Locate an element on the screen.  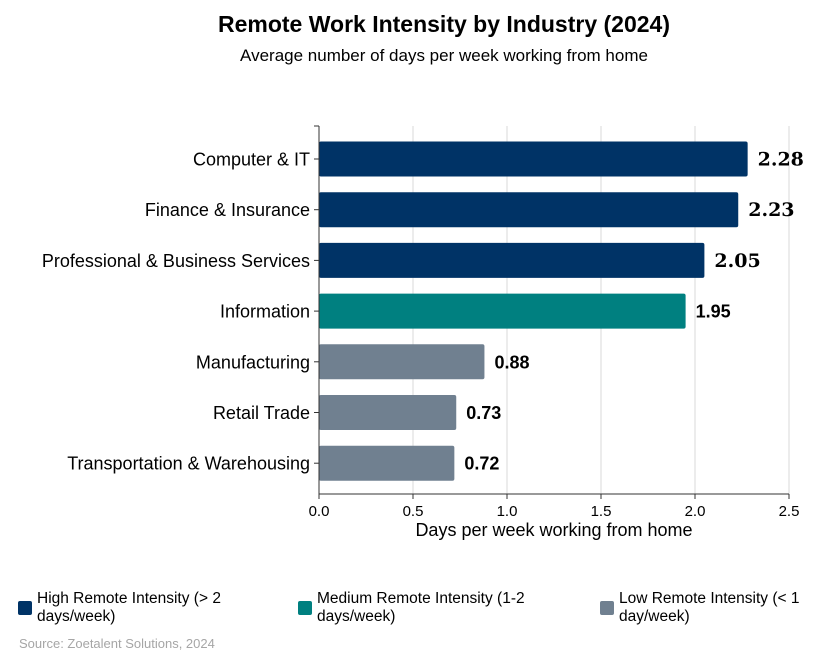
category-label: Retail Trade is located at coordinates (261, 413).